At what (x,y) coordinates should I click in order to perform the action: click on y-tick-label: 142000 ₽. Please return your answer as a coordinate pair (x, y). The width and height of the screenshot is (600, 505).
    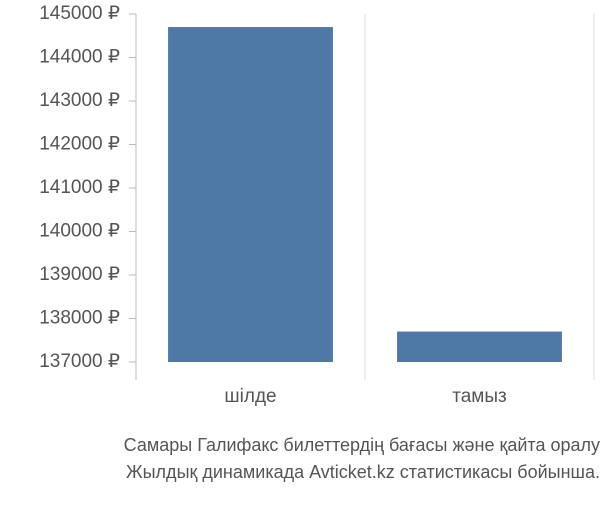
    Looking at the image, I should click on (79, 144).